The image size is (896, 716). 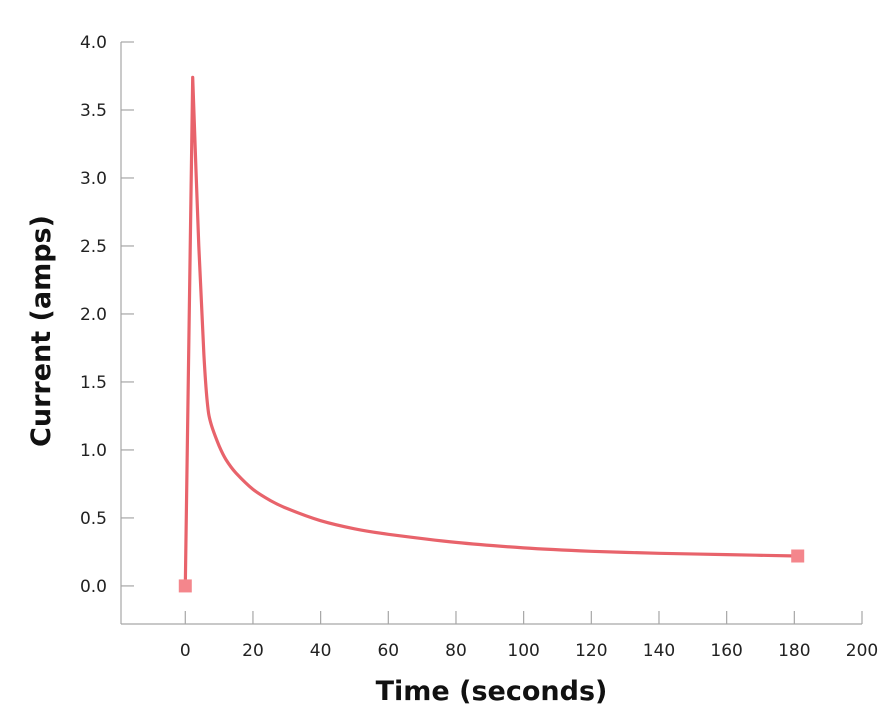 What do you see at coordinates (93, 179) in the screenshot?
I see `y-tick-label: 3.0` at bounding box center [93, 179].